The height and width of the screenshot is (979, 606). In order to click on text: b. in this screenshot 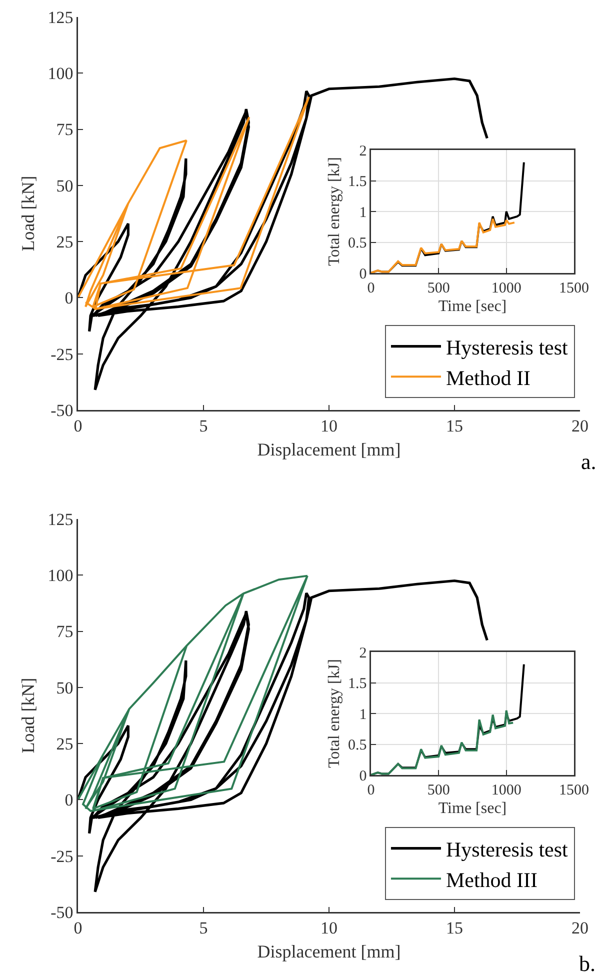, I will do `click(587, 963)`.